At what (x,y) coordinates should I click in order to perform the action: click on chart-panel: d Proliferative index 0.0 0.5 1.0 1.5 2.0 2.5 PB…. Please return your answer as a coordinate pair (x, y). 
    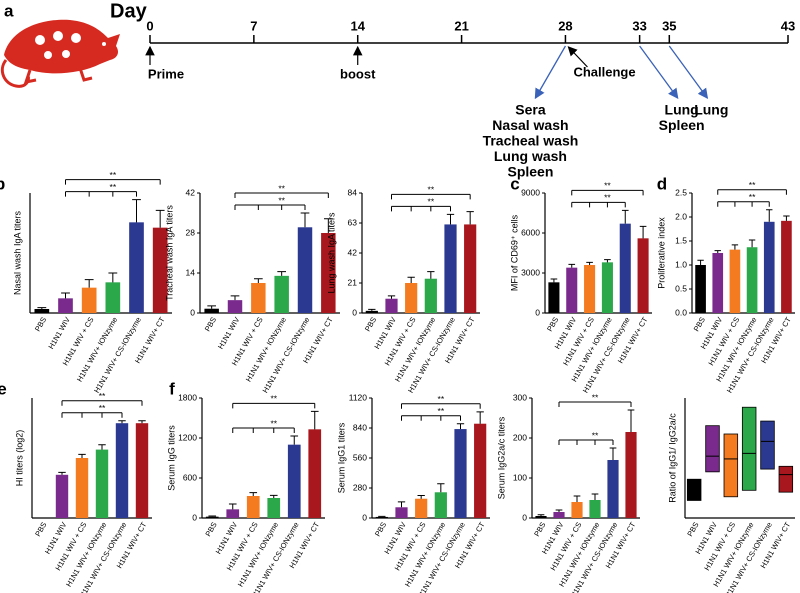
    Looking at the image, I should click on (725, 284).